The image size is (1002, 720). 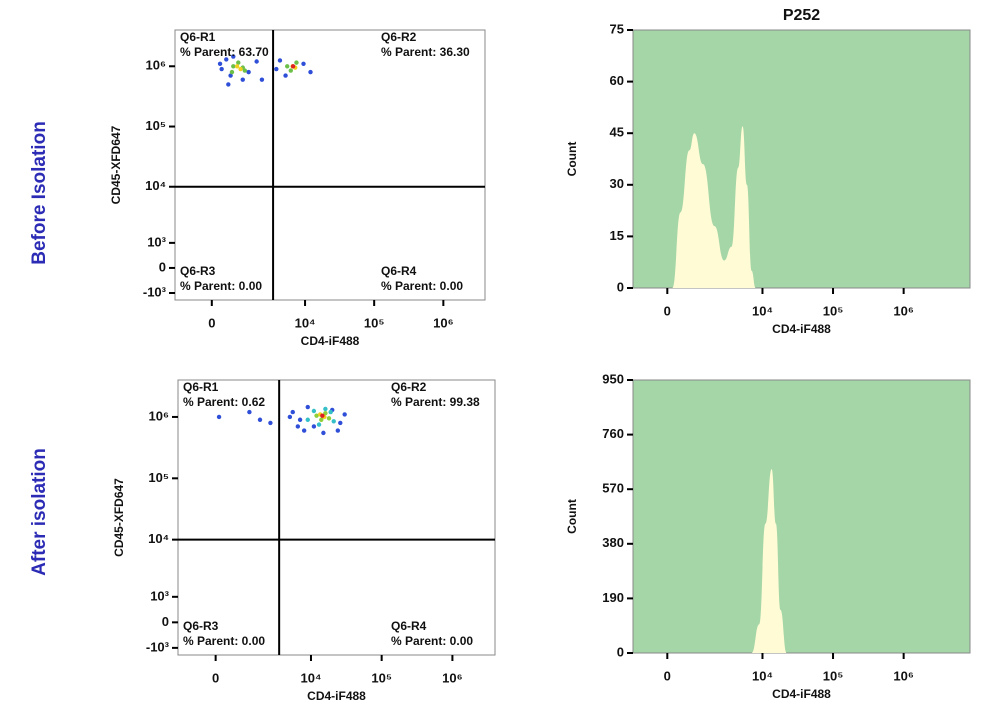 I want to click on y-tick-label: 45, so click(x=617, y=132).